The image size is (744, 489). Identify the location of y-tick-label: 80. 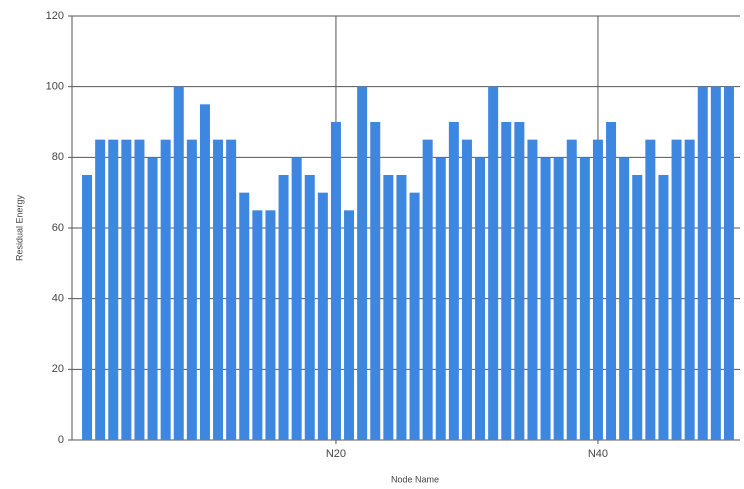
(58, 157).